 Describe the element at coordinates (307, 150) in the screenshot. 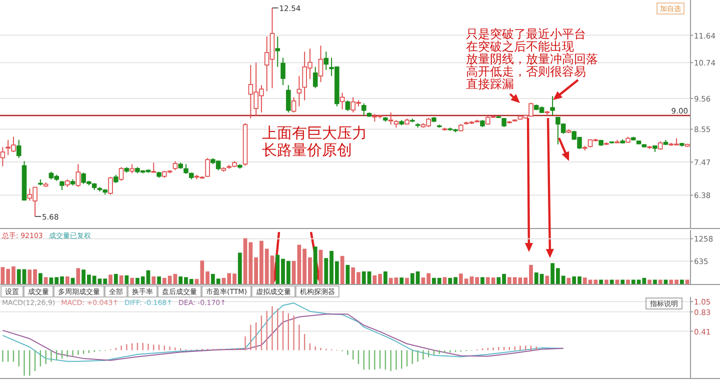

I see `annotation: 长路量价原创` at that location.